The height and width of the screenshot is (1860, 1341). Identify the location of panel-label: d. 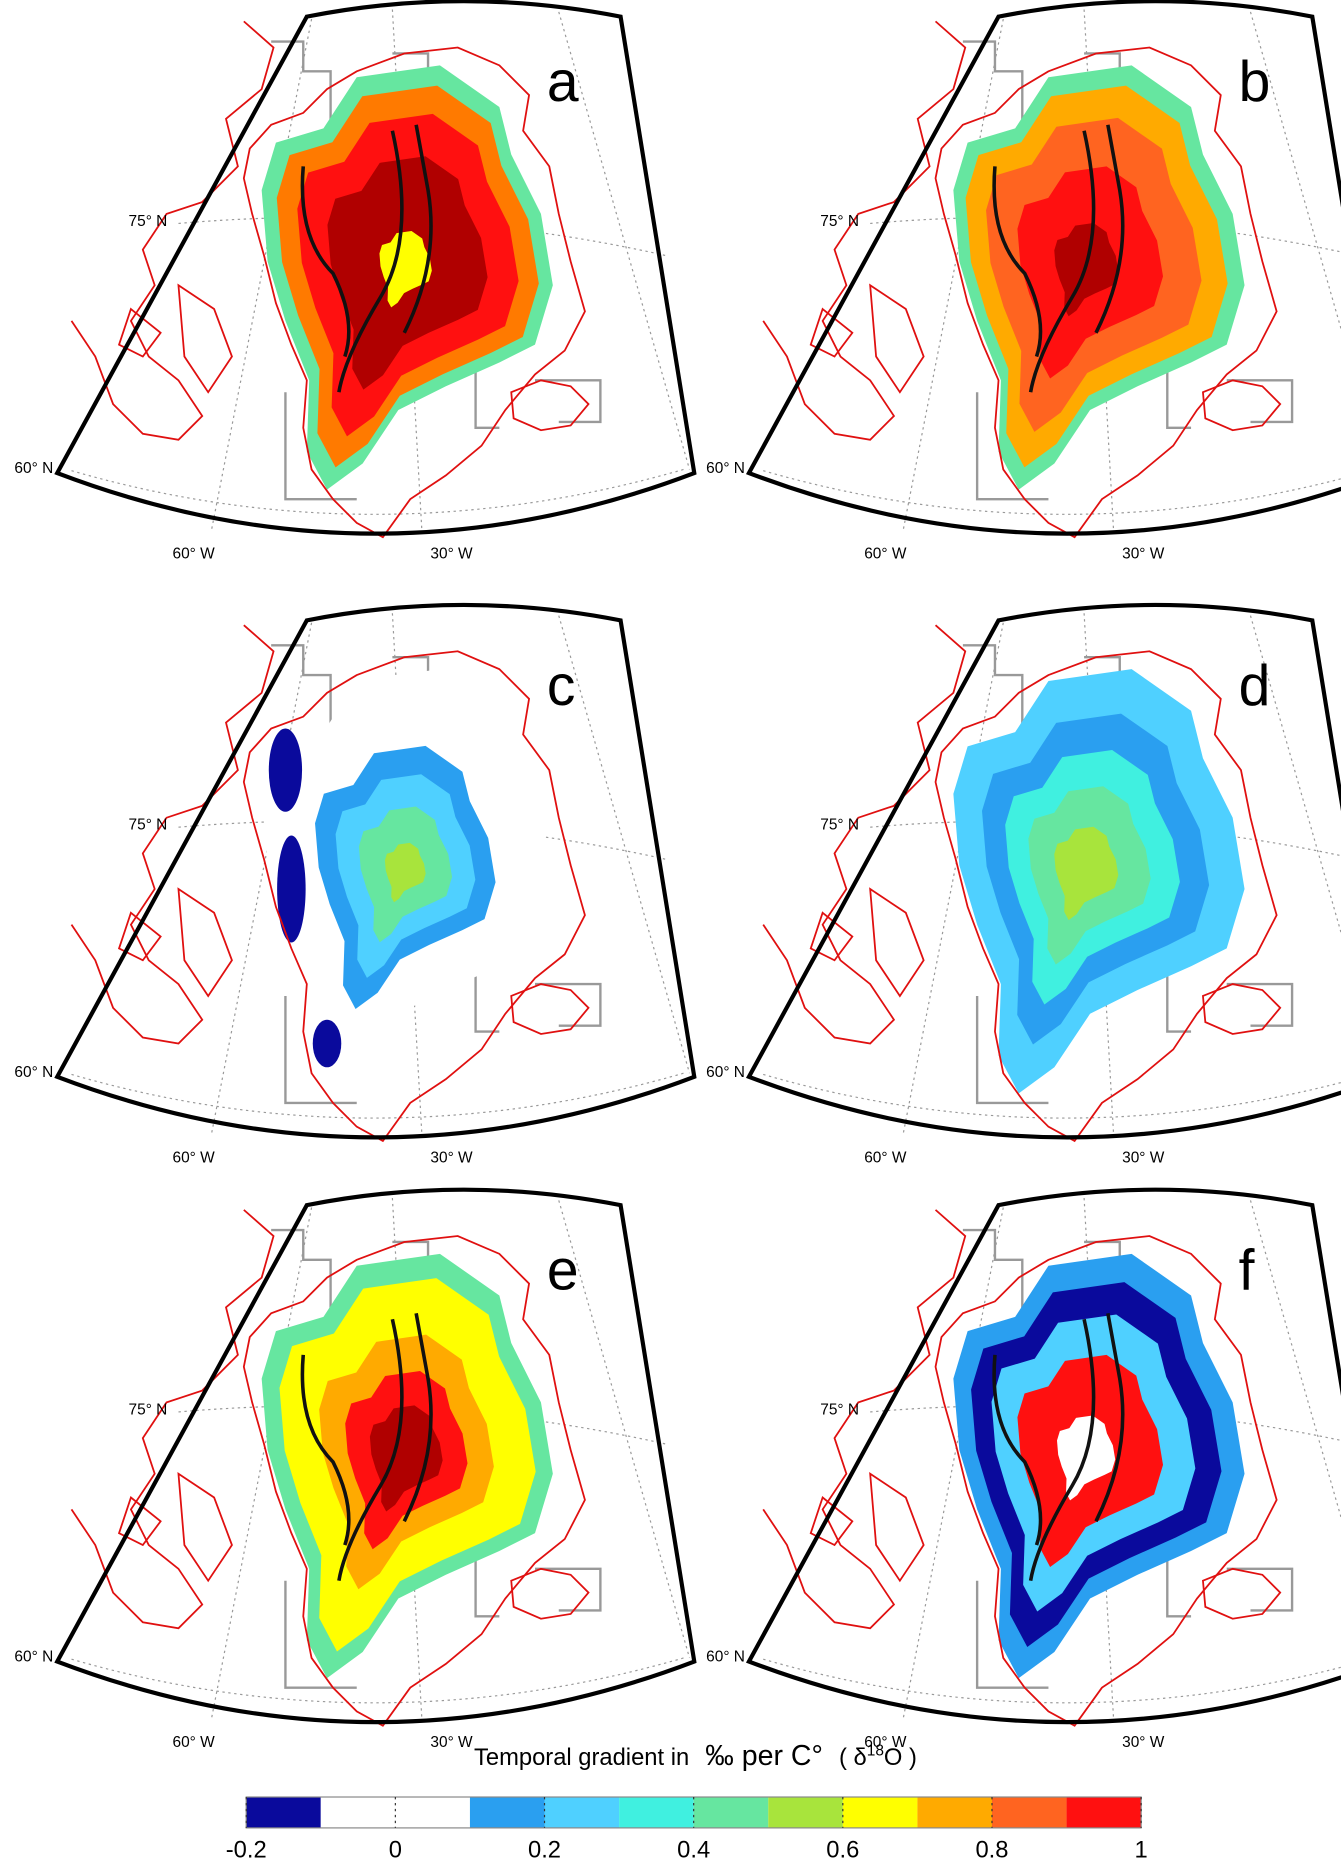
(1255, 686).